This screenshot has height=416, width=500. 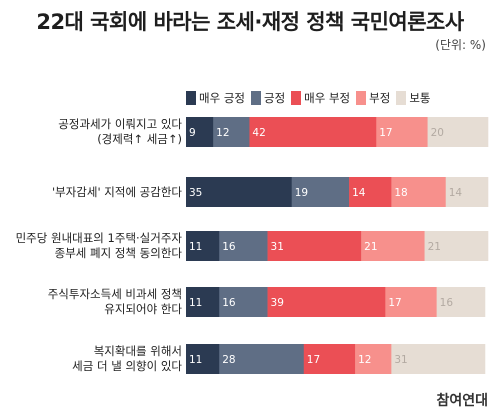 What do you see at coordinates (359, 193) in the screenshot?
I see `data-label-1-2: 14` at bounding box center [359, 193].